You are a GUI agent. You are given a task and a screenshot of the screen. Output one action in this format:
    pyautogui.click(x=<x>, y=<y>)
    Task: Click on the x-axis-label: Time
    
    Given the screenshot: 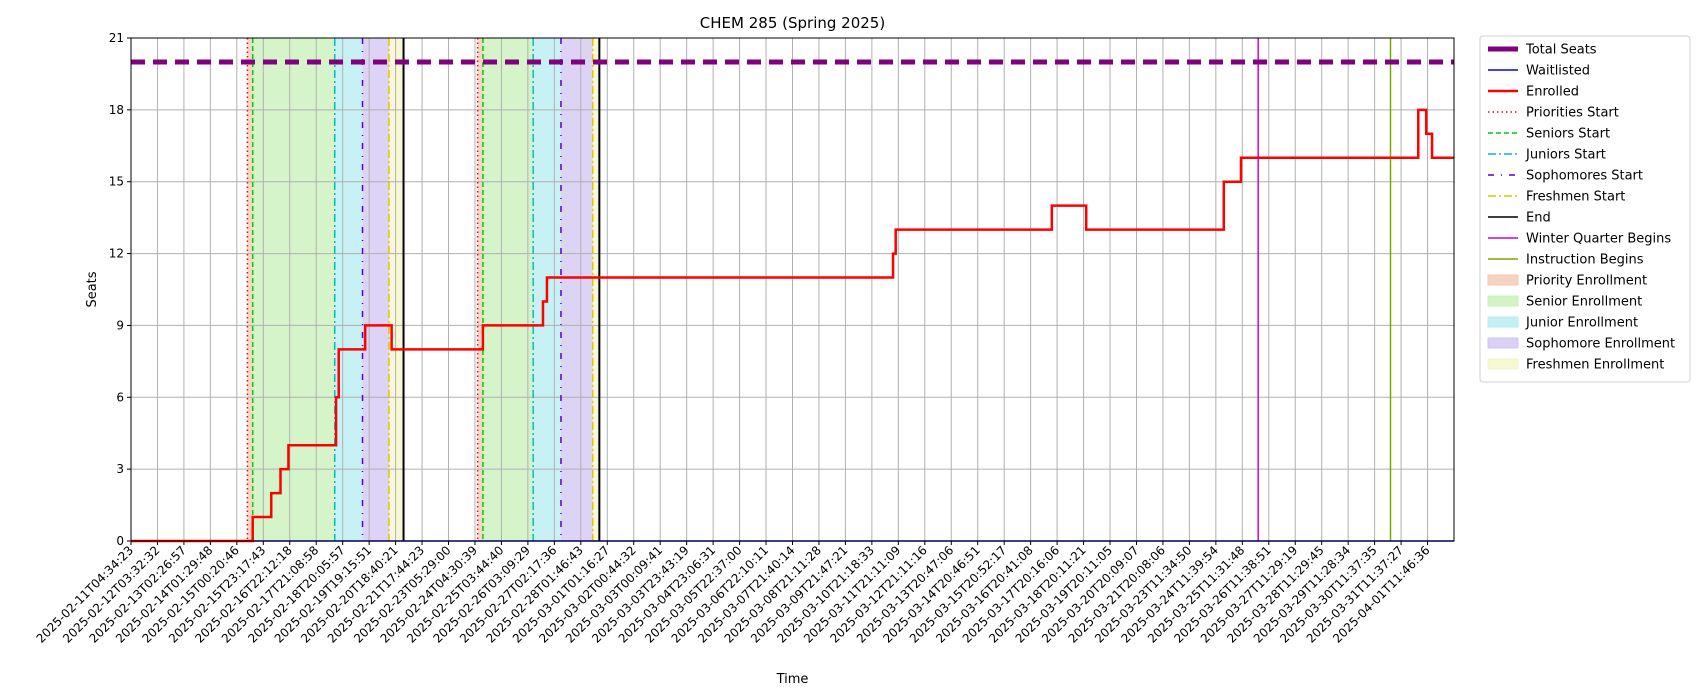 What is the action you would take?
    pyautogui.click(x=792, y=679)
    